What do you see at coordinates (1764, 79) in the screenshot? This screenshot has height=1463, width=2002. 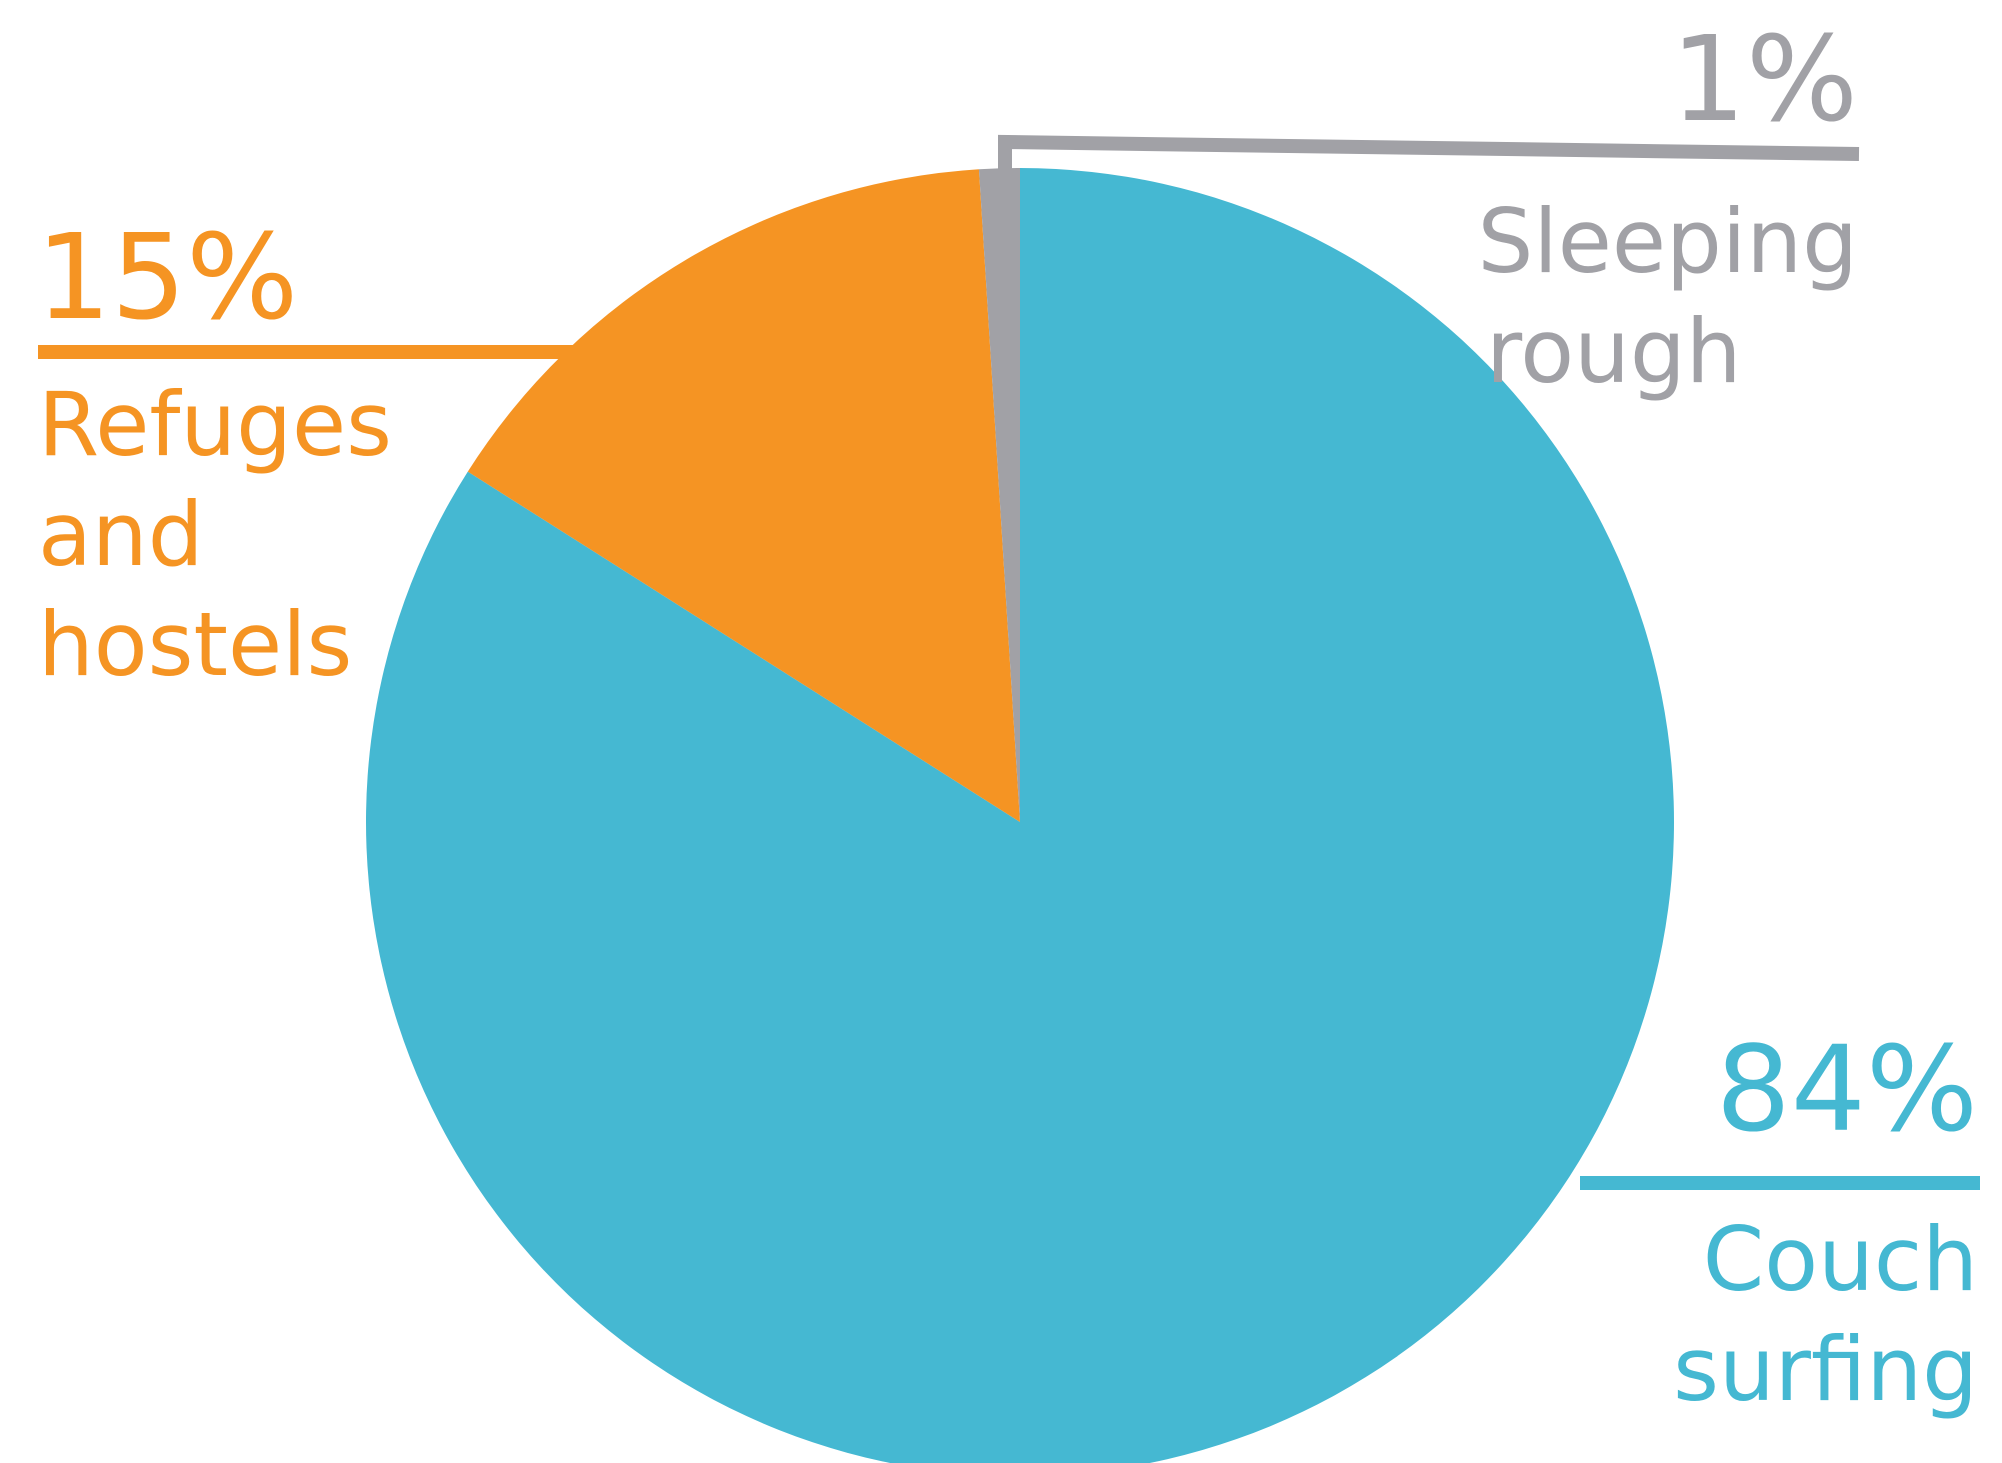 I see `sleeping-rough-percent-label: 1%` at bounding box center [1764, 79].